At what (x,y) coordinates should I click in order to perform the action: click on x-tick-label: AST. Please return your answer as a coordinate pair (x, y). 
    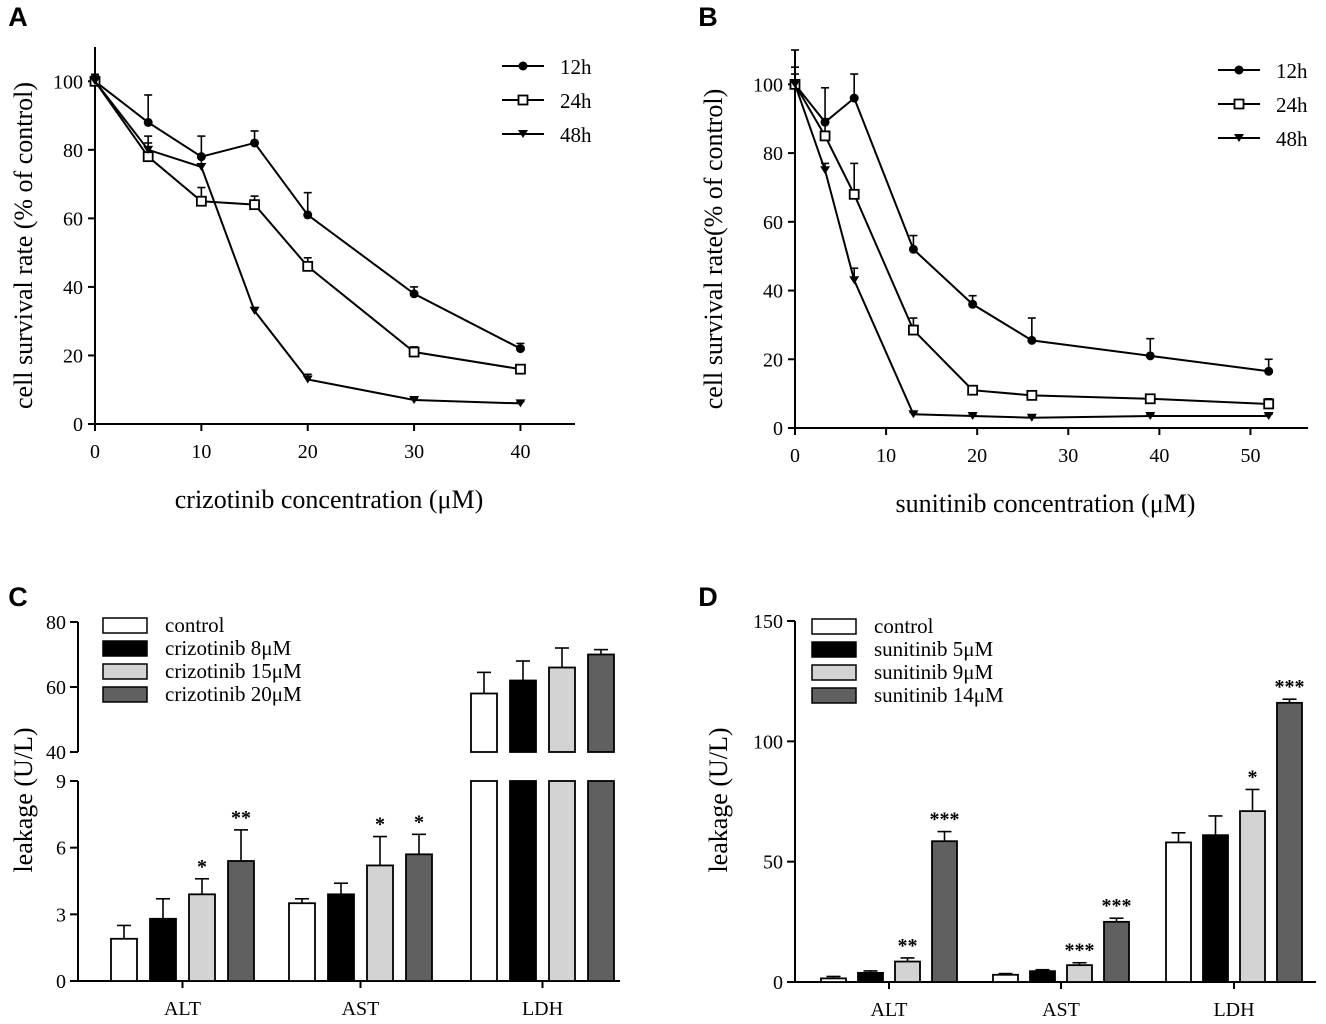
    Looking at the image, I should click on (361, 1009).